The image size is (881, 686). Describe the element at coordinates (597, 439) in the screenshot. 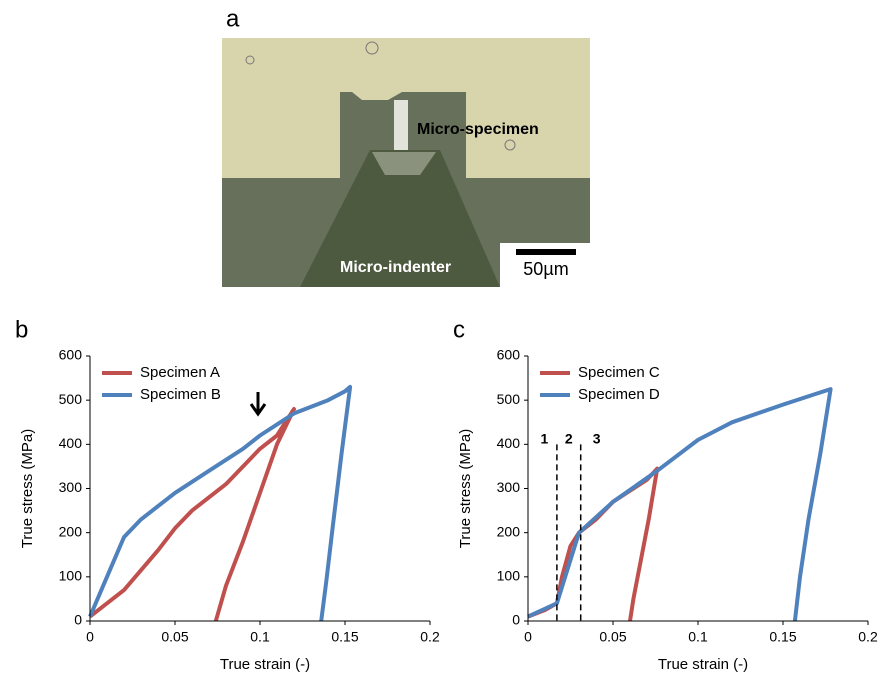

I see `phase-label: 3` at that location.